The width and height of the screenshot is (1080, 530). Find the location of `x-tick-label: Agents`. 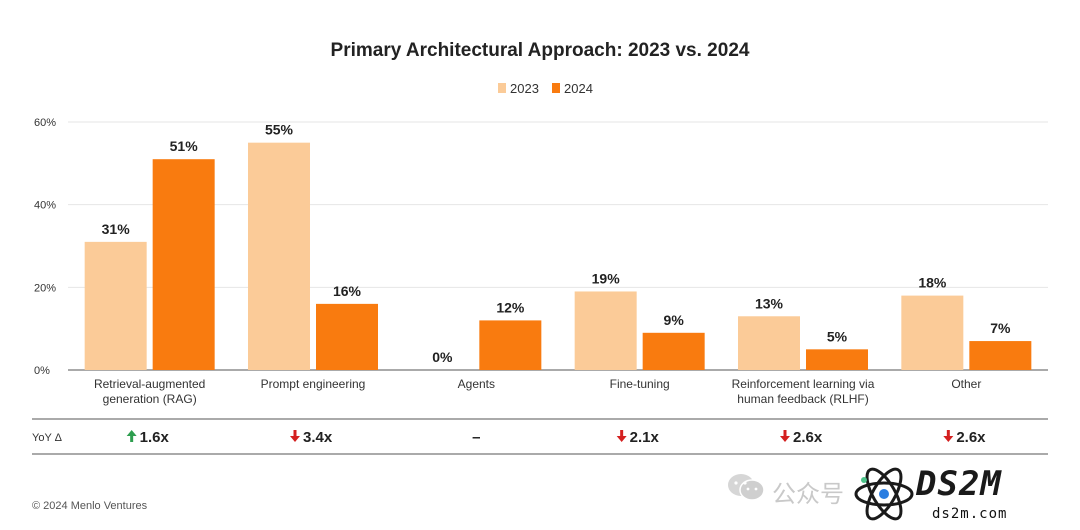

x-tick-label: Agents is located at coordinates (476, 384).